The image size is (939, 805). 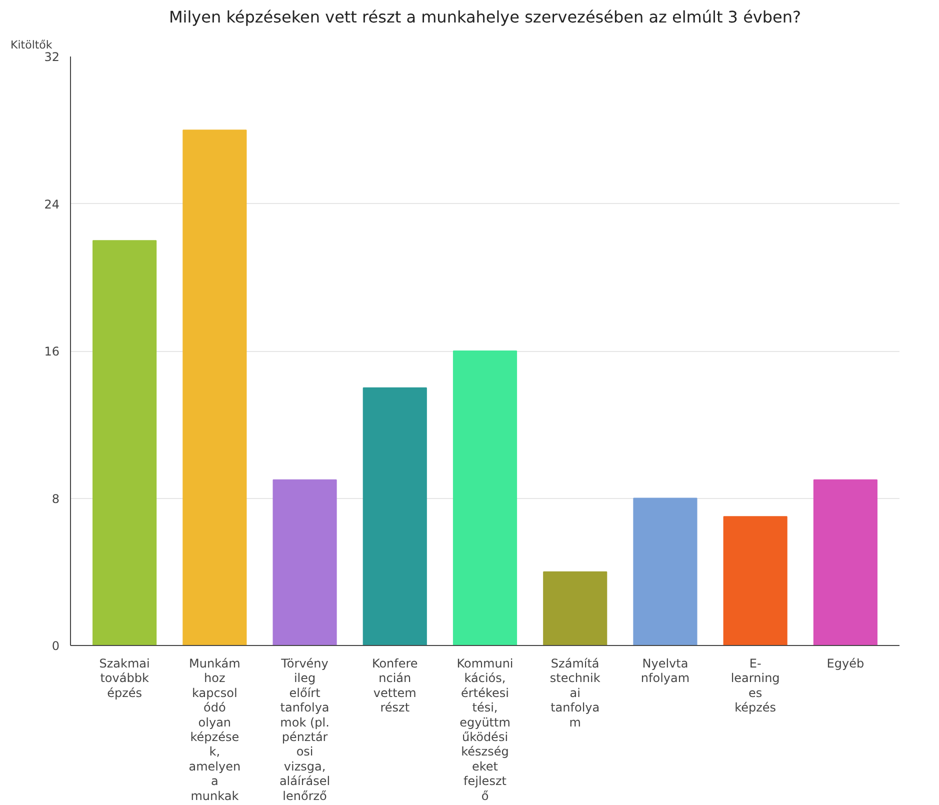 I want to click on x-tick-label: Szakmai továbbk épzés, so click(x=124, y=678).